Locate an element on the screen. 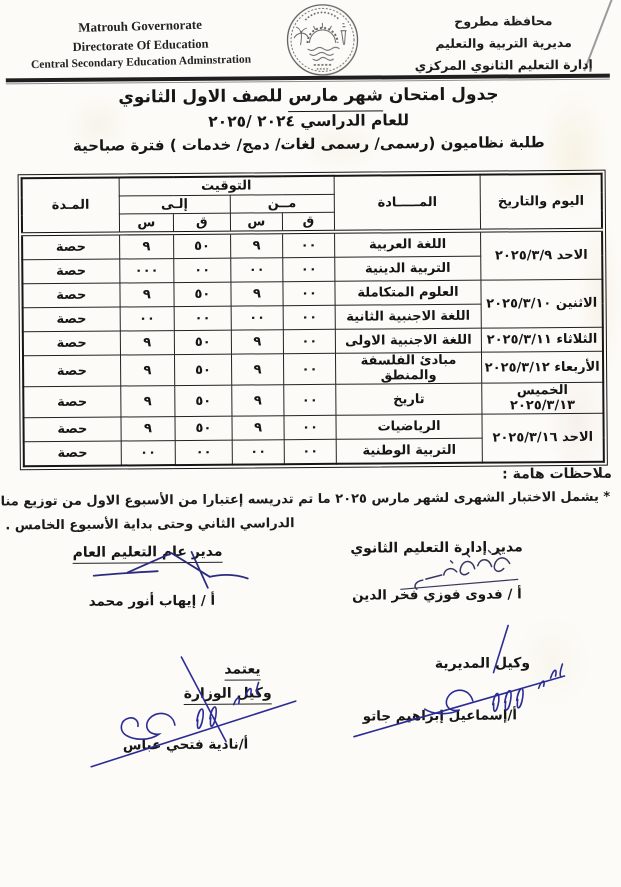 The width and height of the screenshot is (621, 887). col-header-day-date: اليوم والتاريخ is located at coordinates (541, 202).